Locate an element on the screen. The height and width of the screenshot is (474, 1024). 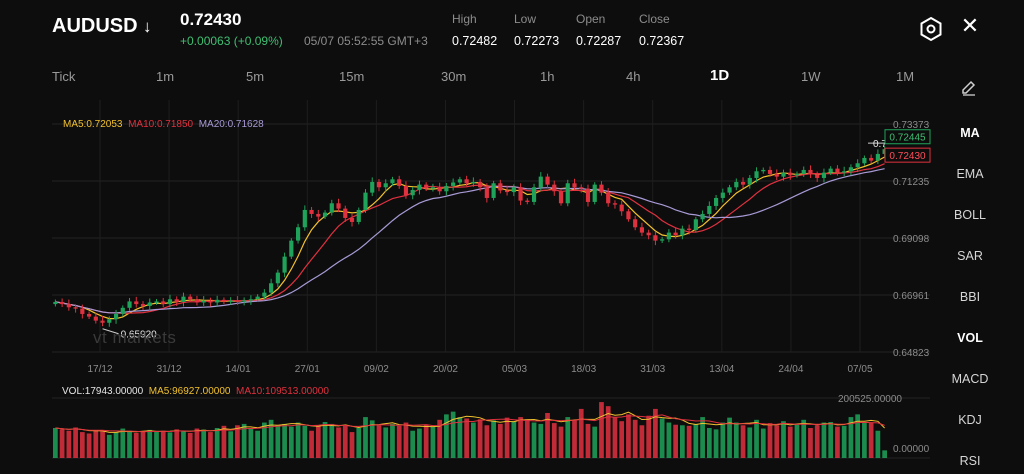
indicator-kdj: KDJ is located at coordinates (970, 420).